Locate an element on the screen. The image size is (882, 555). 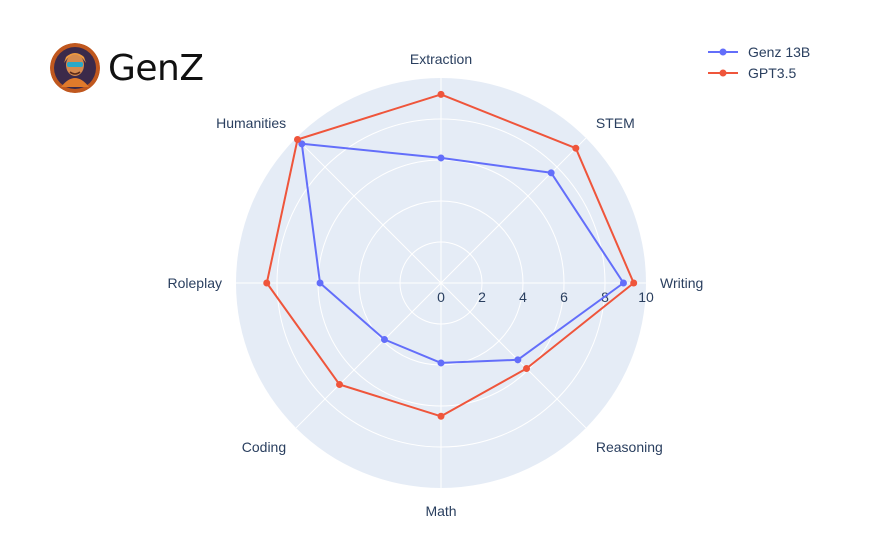
radial-tick-label: 10 is located at coordinates (646, 297).